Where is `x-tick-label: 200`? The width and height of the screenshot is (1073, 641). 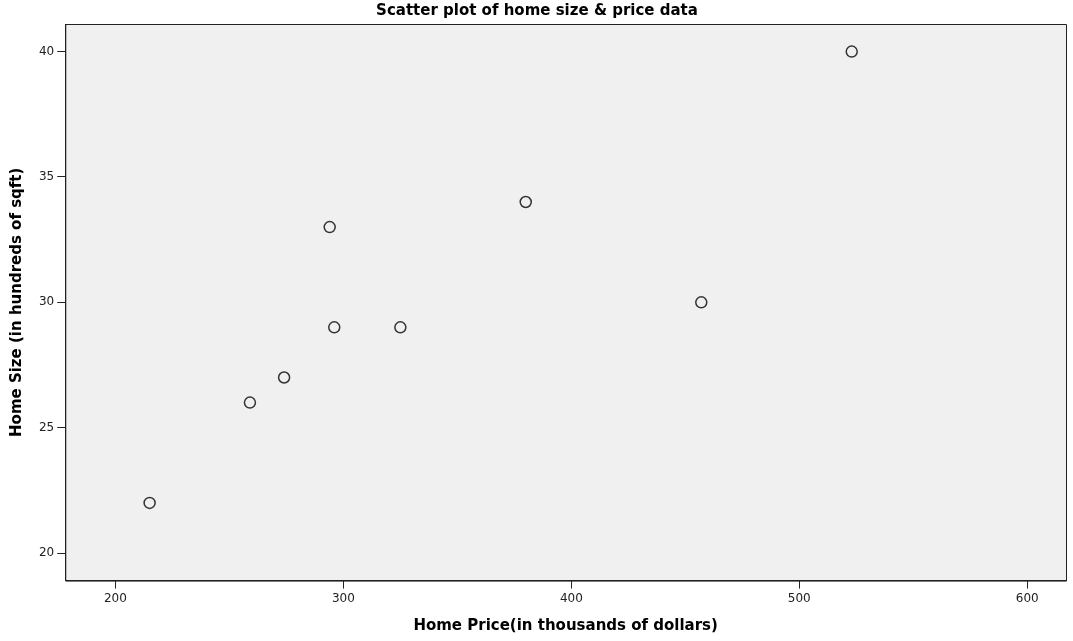
x-tick-label: 200 is located at coordinates (115, 597).